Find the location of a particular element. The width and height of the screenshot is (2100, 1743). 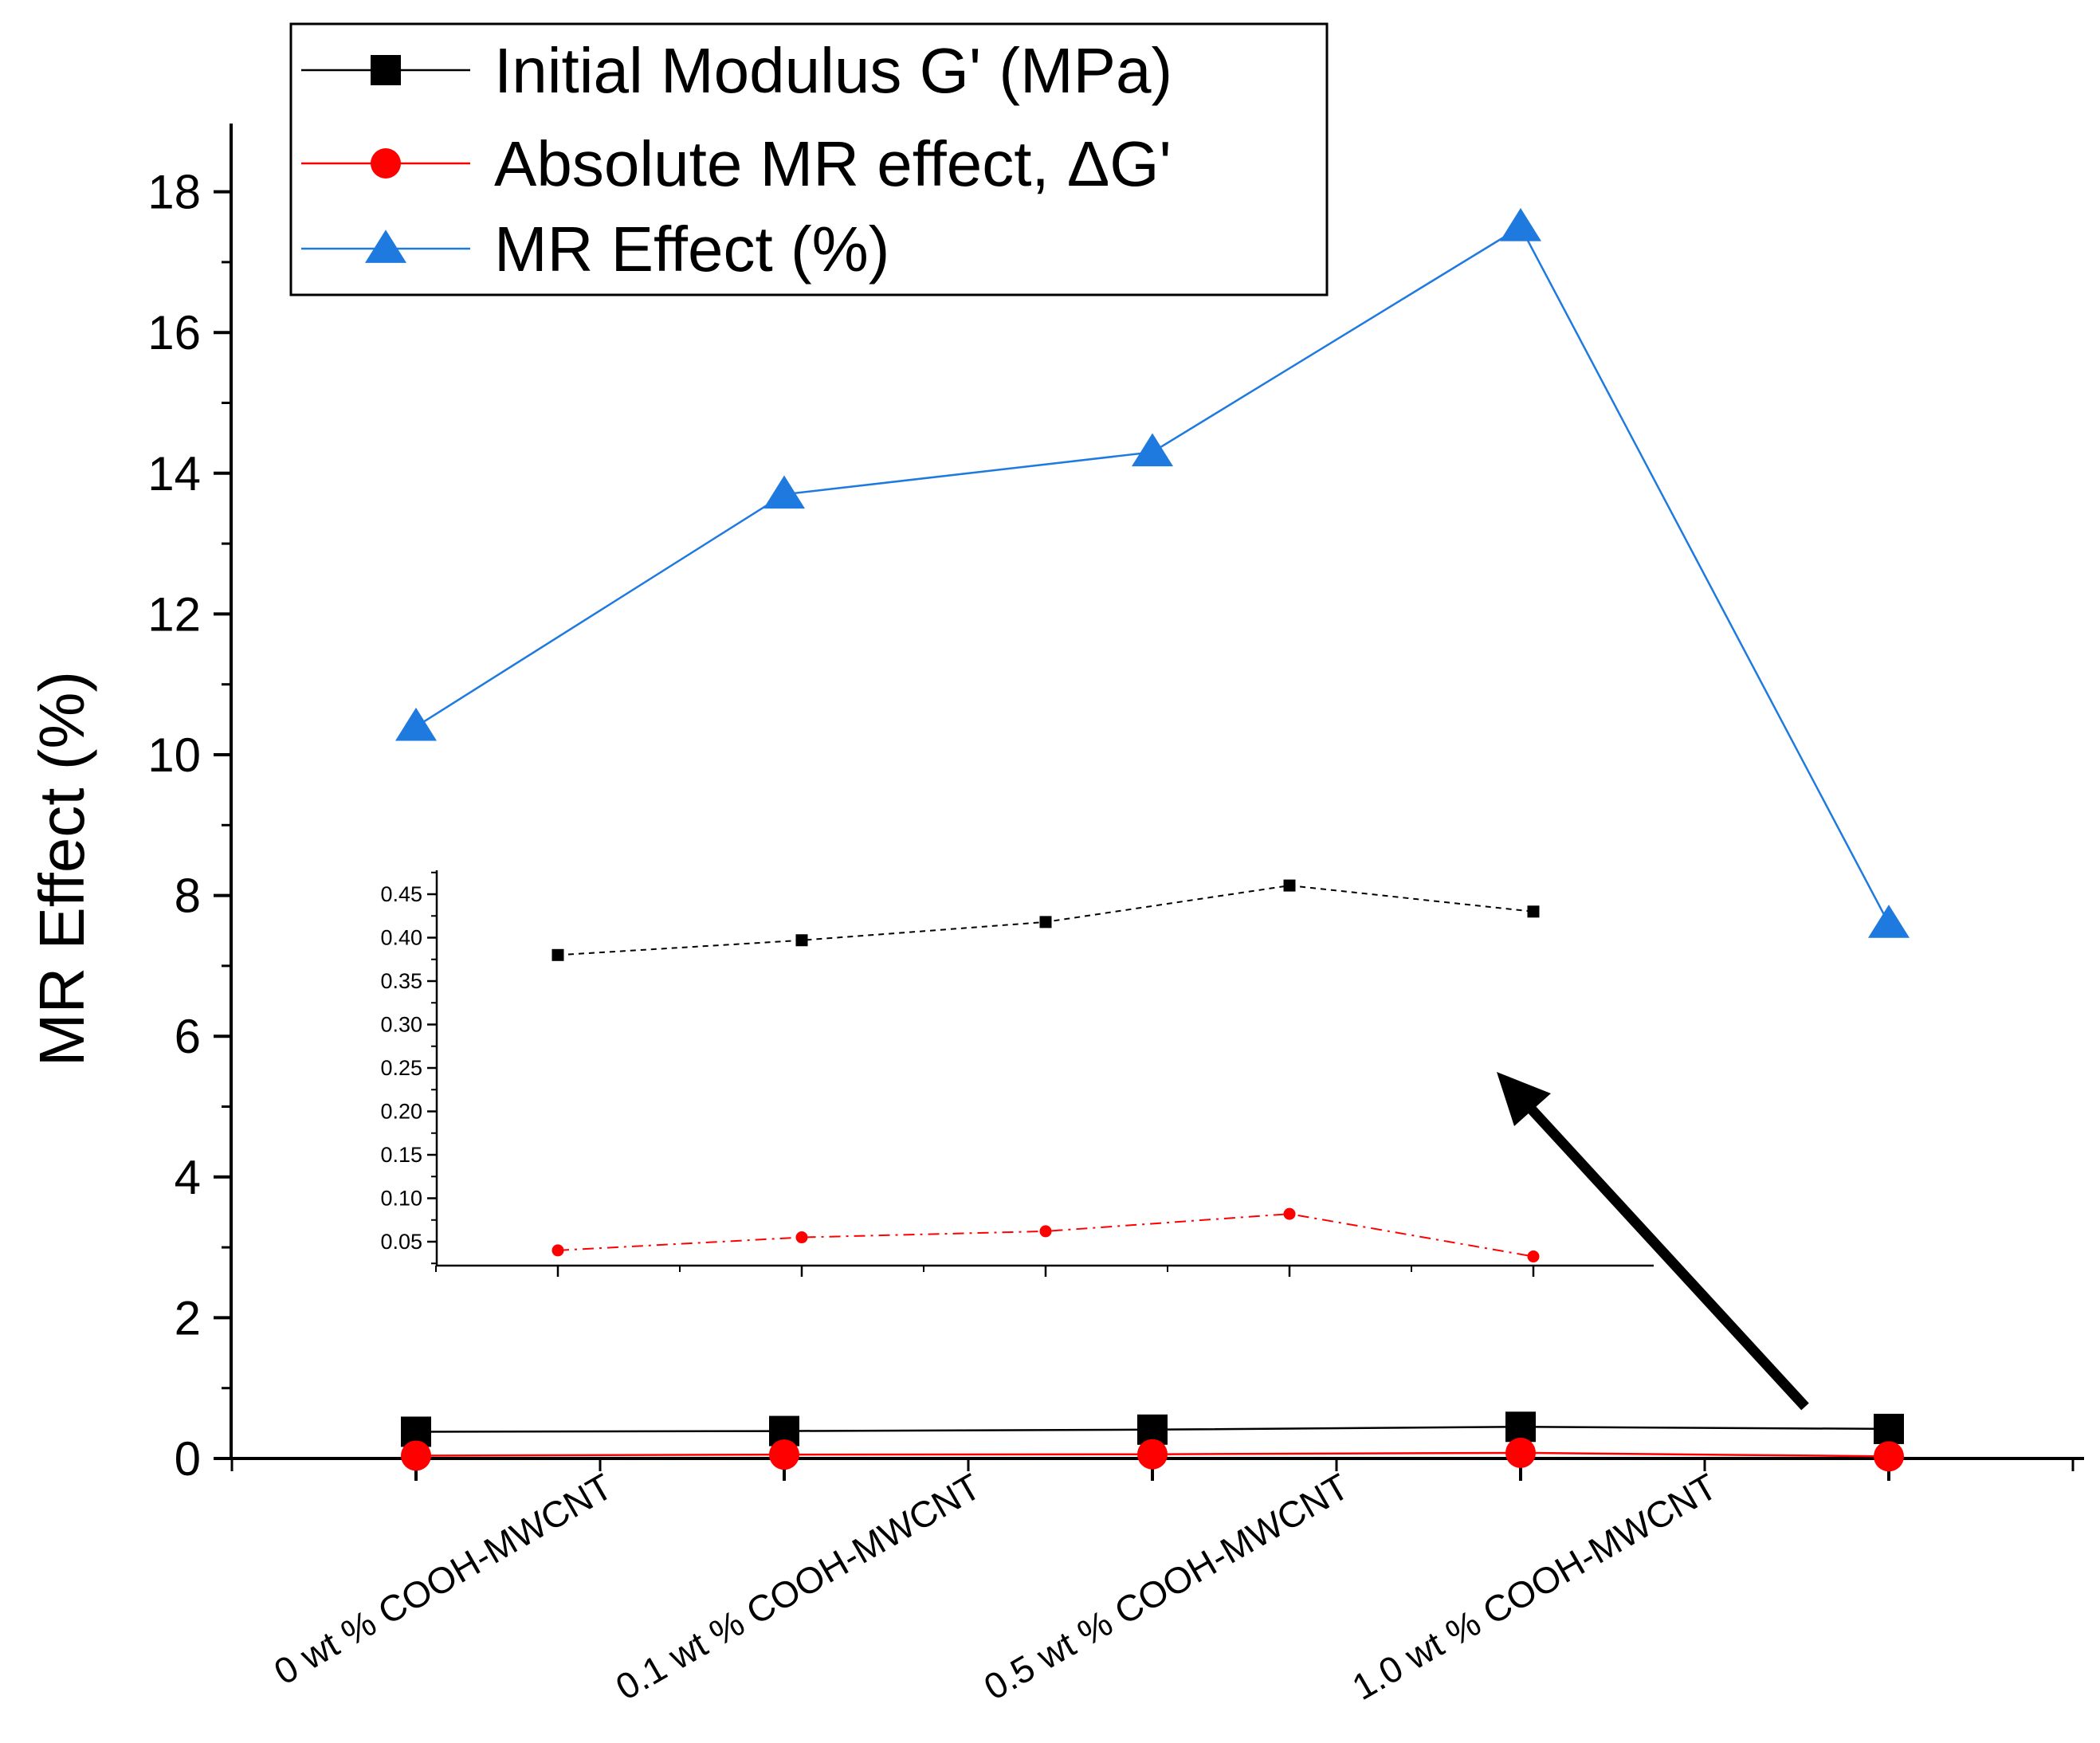

inset-y-tick-label: 0.25 is located at coordinates (401, 1068).